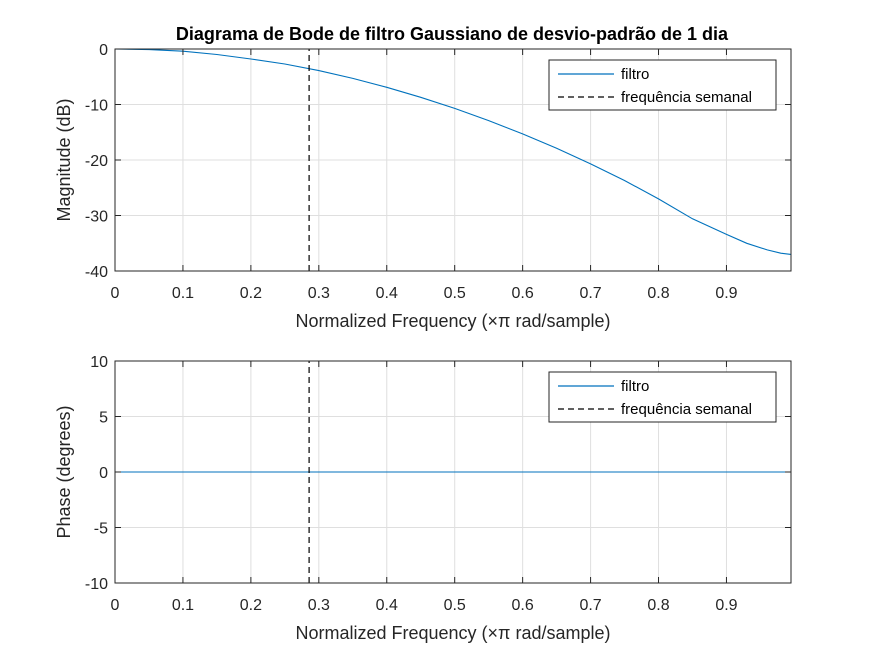 This screenshot has height=656, width=875. Describe the element at coordinates (635, 74) in the screenshot. I see `magnitude-legend-label: filtro` at that location.